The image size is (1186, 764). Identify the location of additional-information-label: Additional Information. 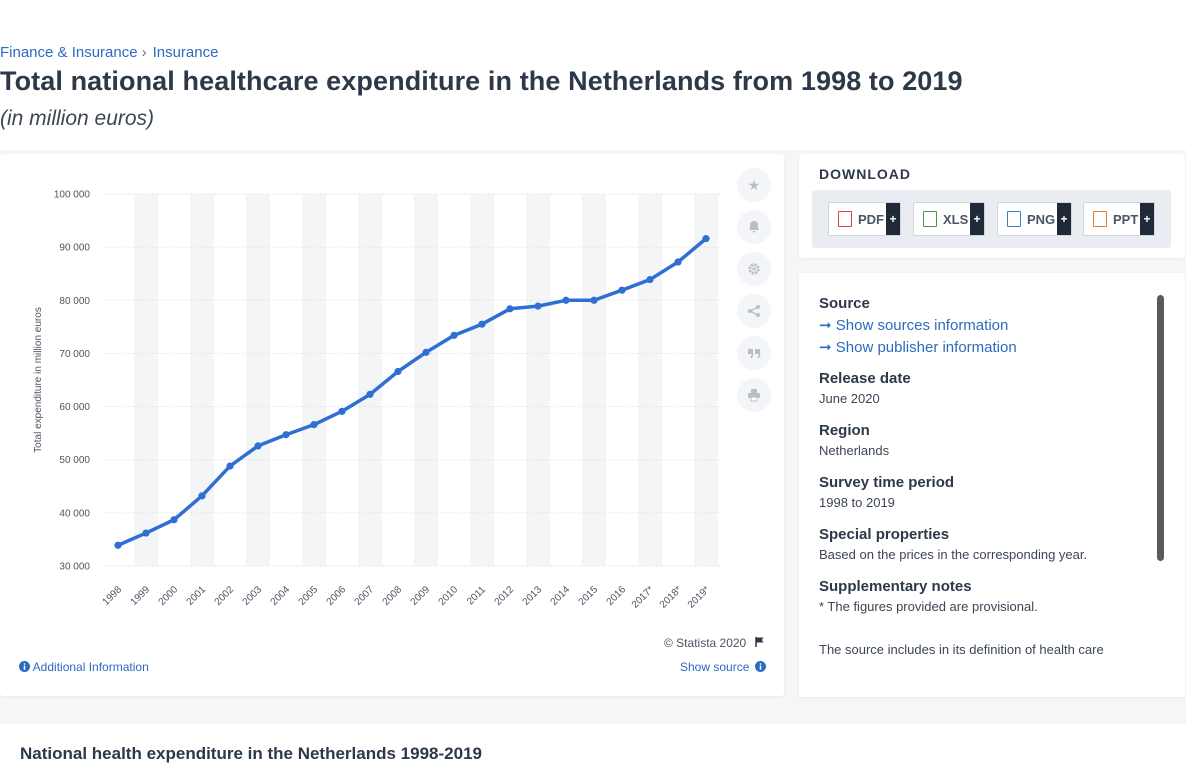
(90, 667).